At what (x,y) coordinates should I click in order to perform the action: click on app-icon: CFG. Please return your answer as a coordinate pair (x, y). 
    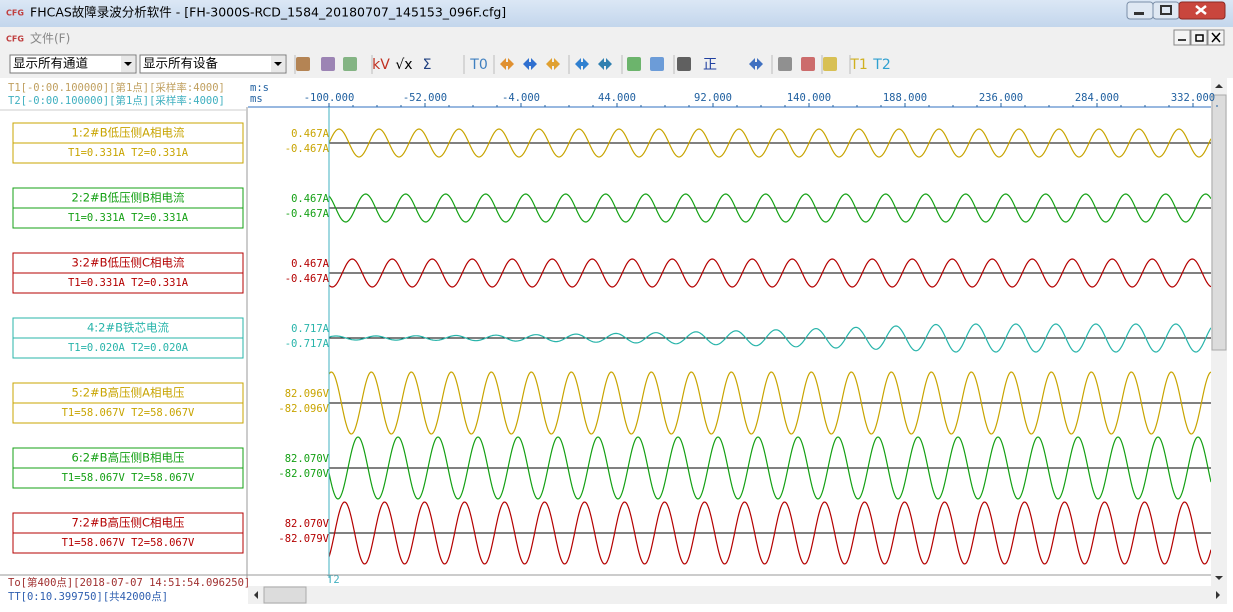
    Looking at the image, I should click on (15, 13).